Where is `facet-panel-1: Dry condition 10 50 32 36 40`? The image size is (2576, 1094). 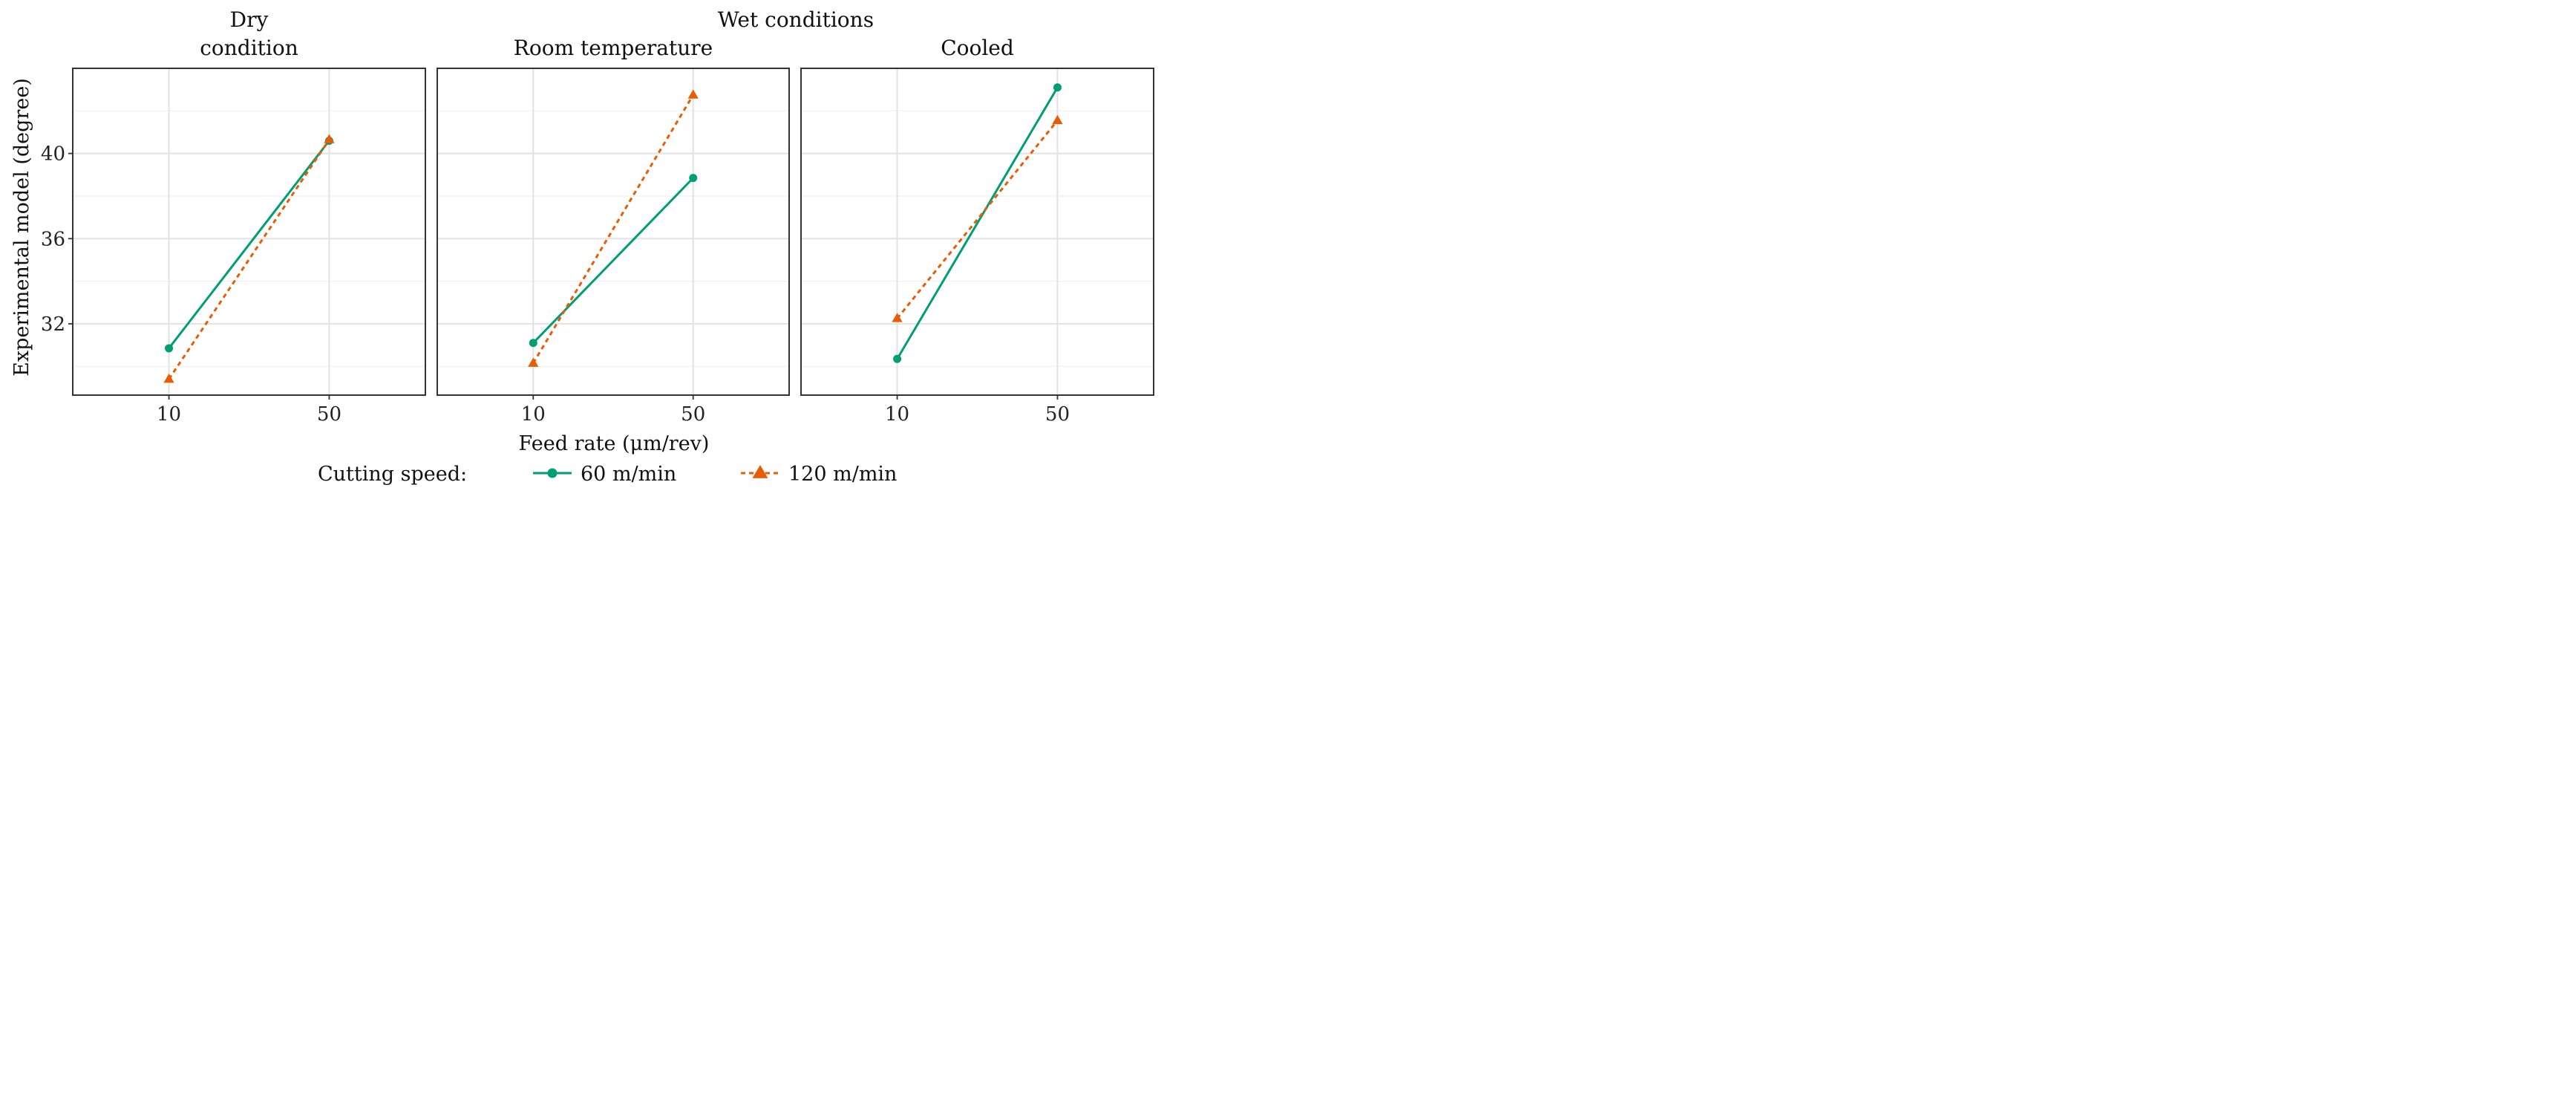 facet-panel-1: Dry condition 10 50 32 36 40 is located at coordinates (233, 216).